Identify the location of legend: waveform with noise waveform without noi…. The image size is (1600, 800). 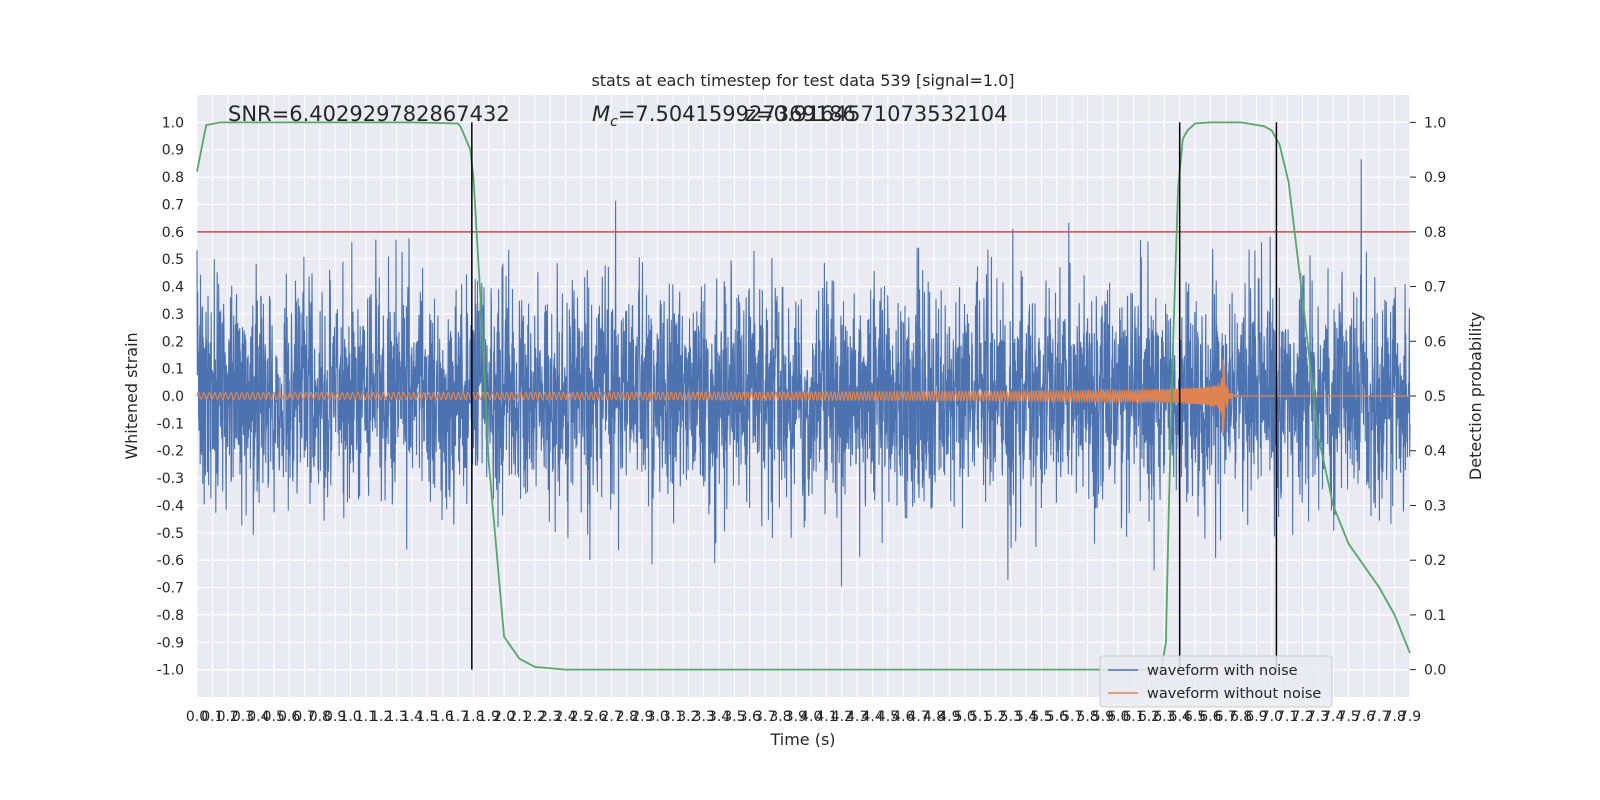
(1216, 681).